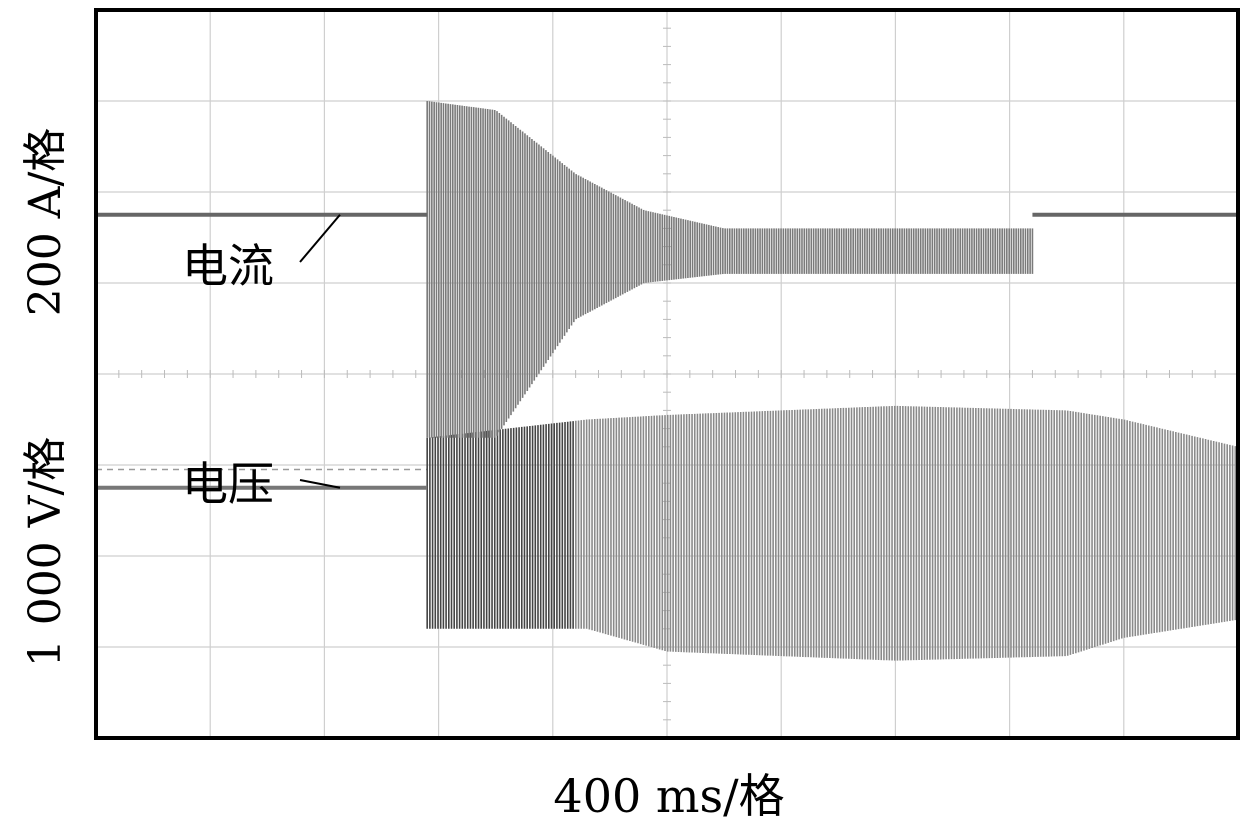 The height and width of the screenshot is (826, 1244). What do you see at coordinates (228, 484) in the screenshot?
I see `series-label-voltage: 电压` at bounding box center [228, 484].